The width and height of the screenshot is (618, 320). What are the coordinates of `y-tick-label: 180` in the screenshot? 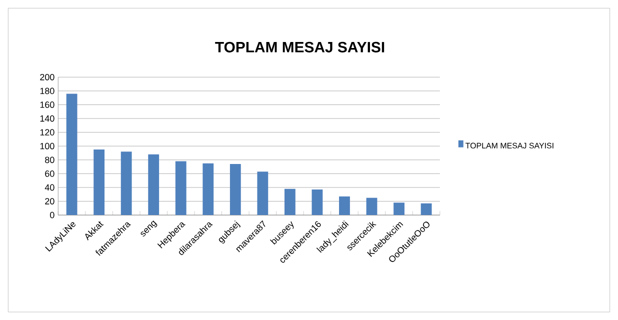 It's located at (47, 91).